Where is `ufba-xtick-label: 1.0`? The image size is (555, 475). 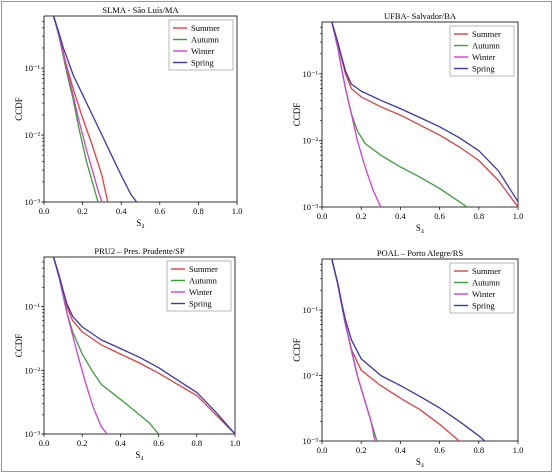 ufba-xtick-label: 1.0 is located at coordinates (518, 216).